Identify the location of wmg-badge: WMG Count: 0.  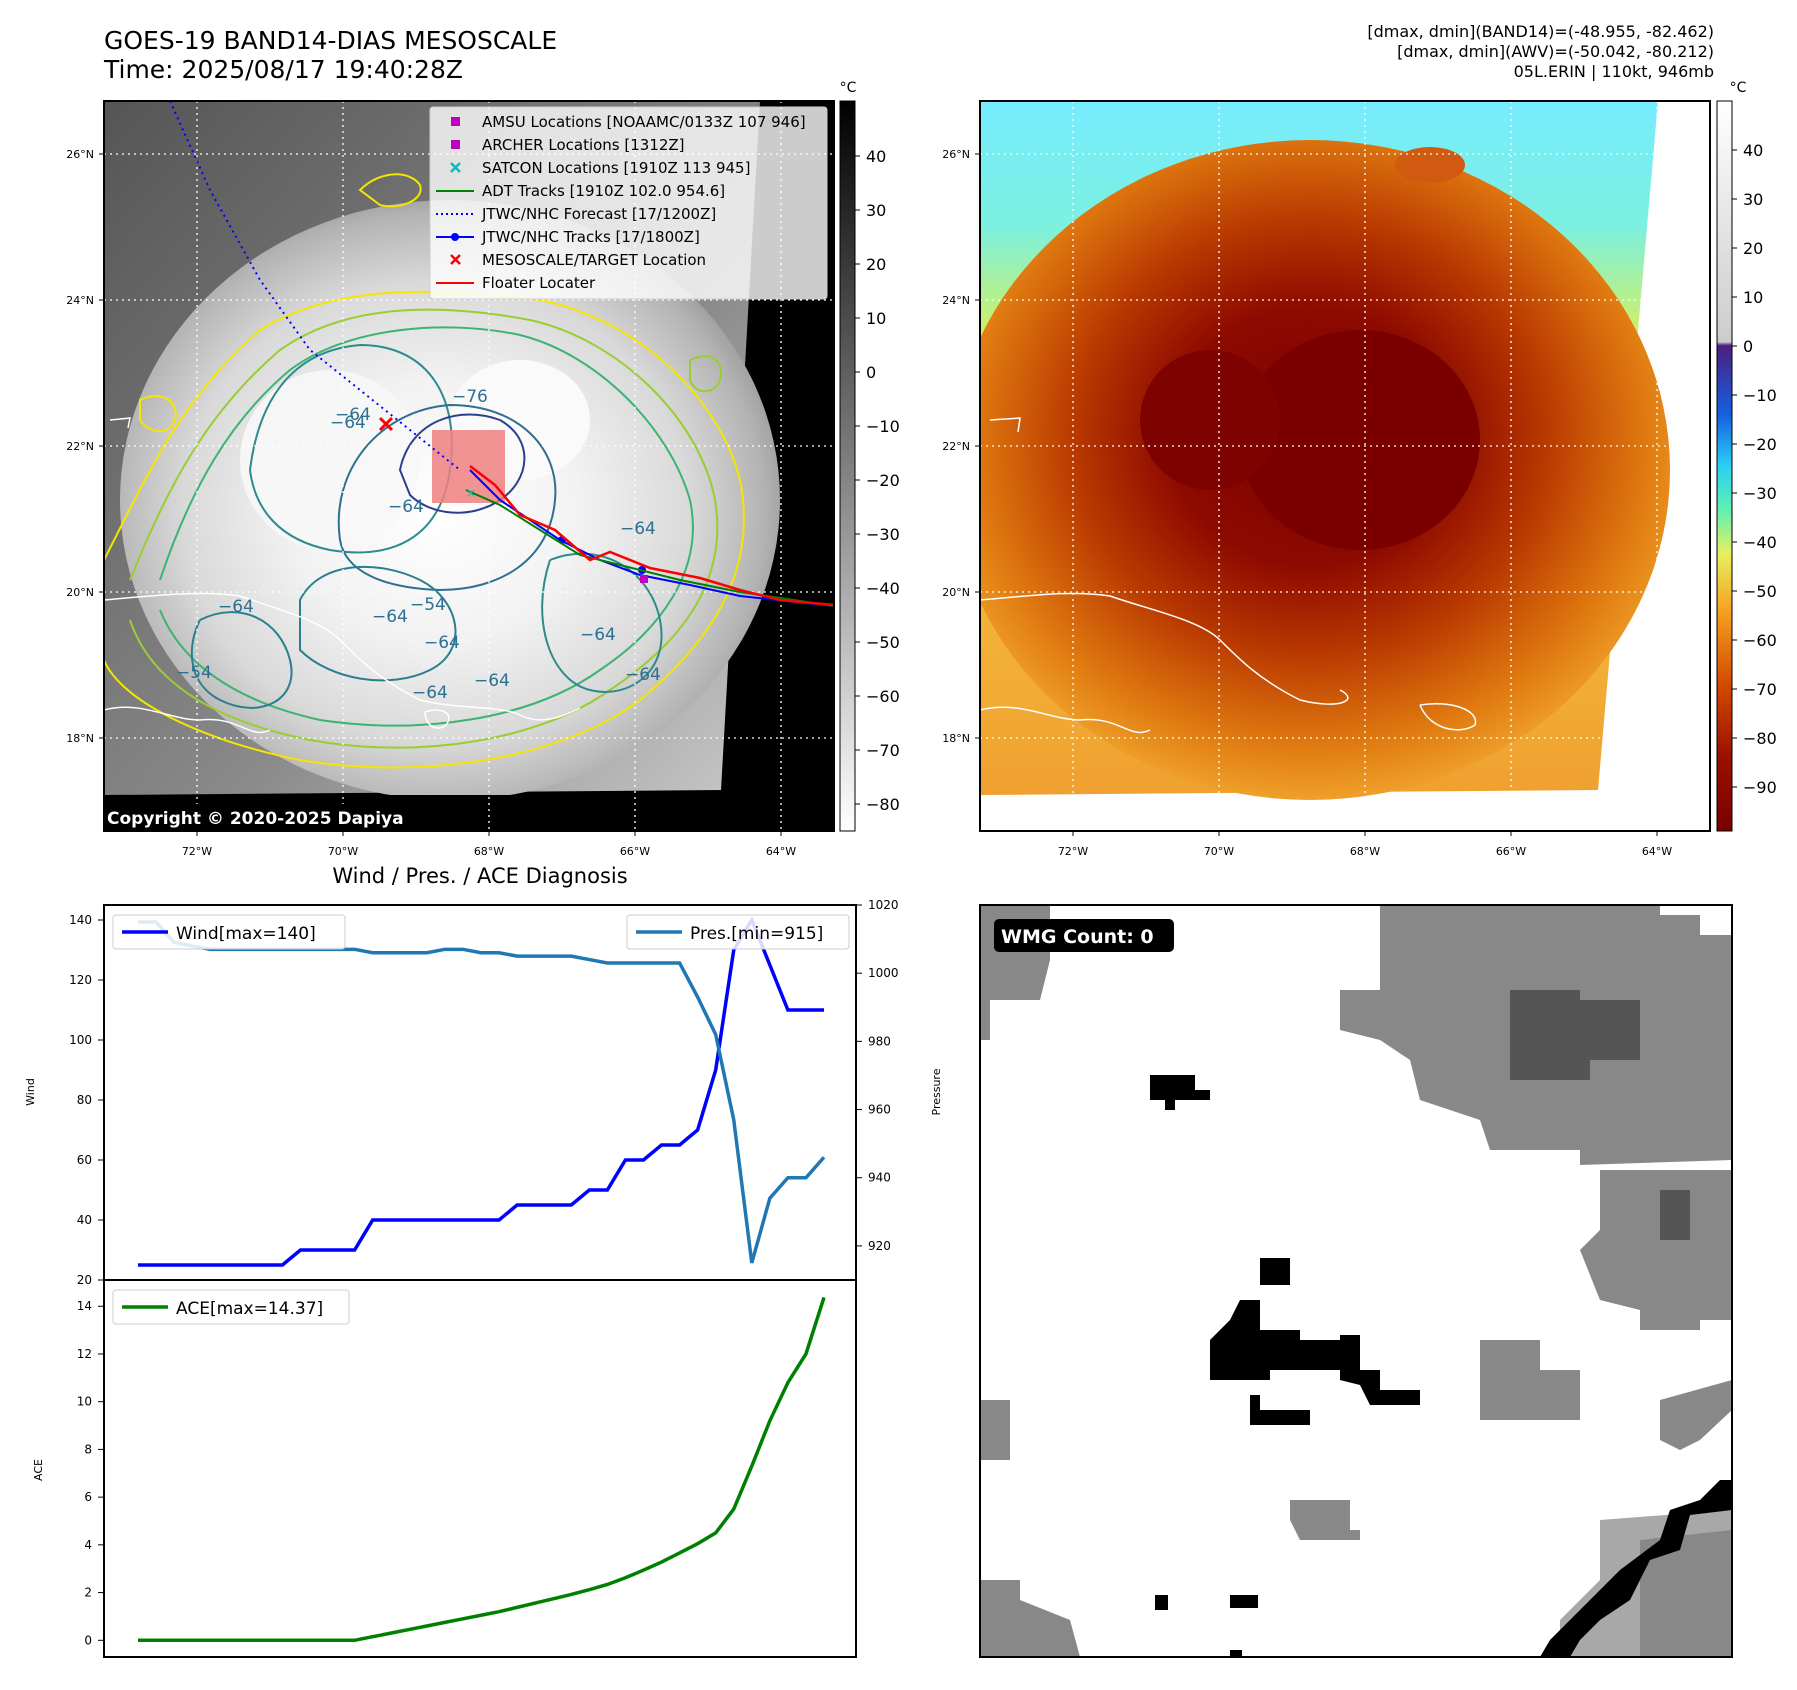
(1077, 937).